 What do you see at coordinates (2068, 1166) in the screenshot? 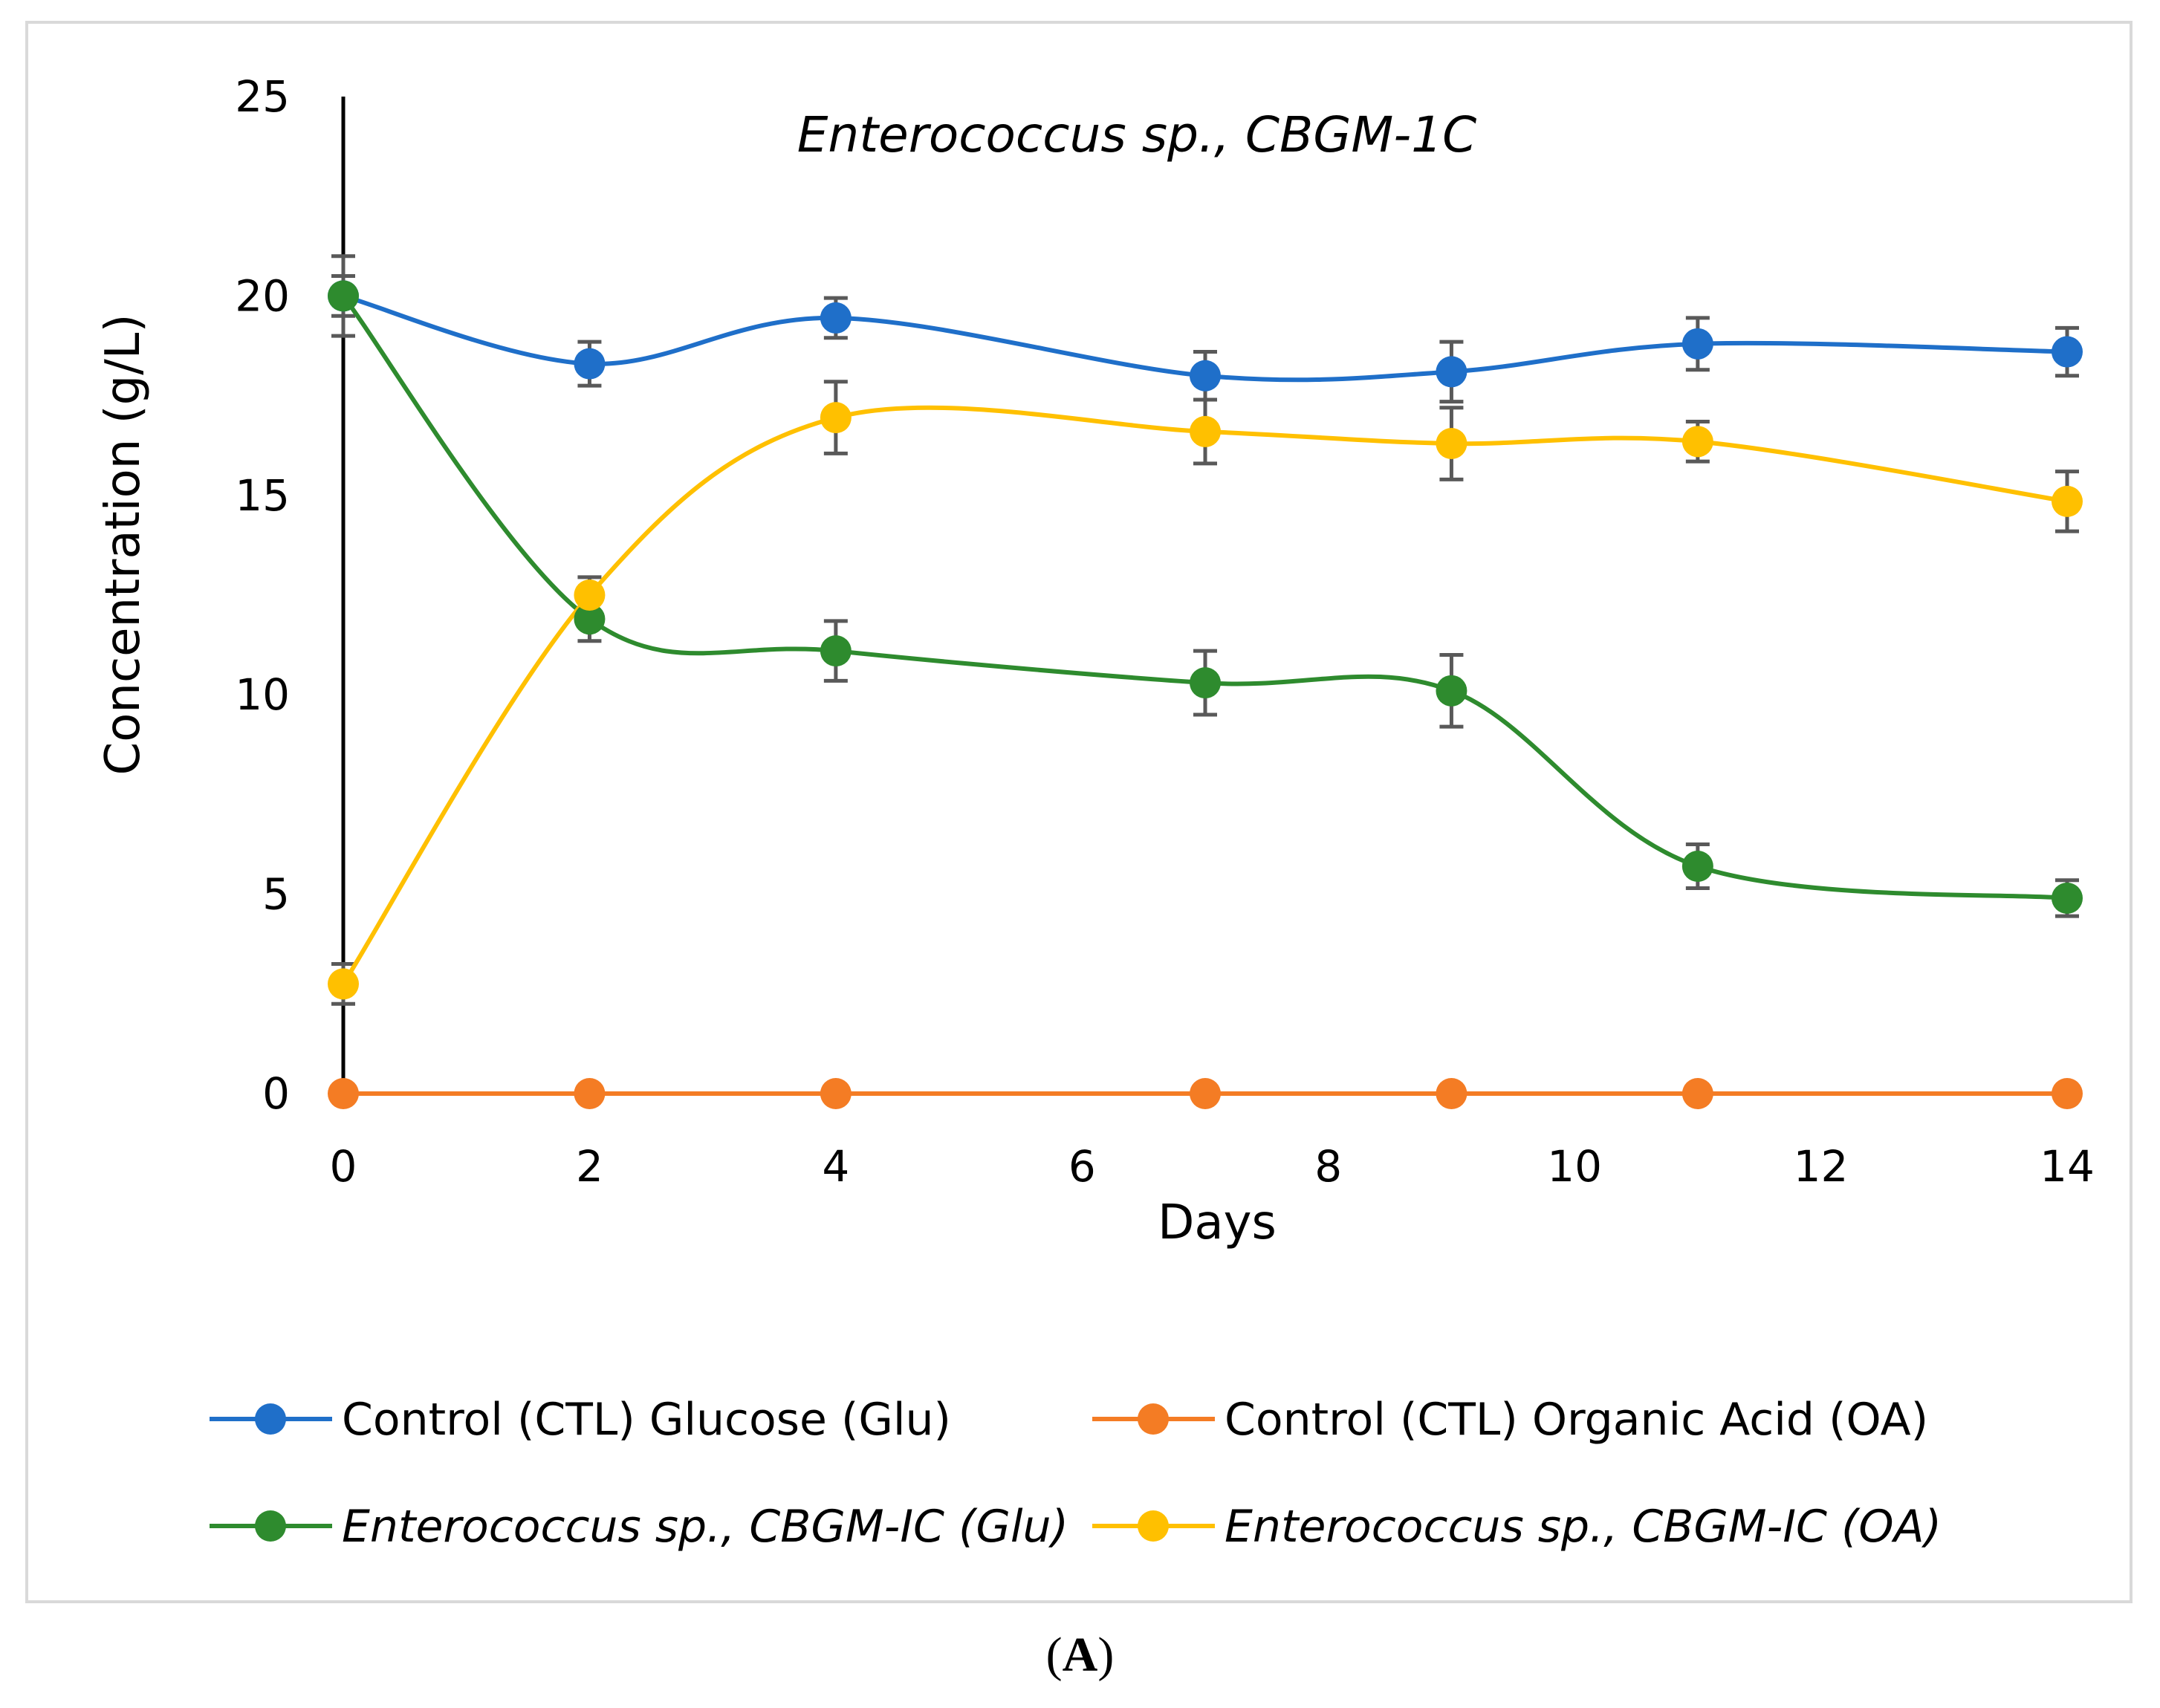
I see `x-tick-label: 14` at bounding box center [2068, 1166].